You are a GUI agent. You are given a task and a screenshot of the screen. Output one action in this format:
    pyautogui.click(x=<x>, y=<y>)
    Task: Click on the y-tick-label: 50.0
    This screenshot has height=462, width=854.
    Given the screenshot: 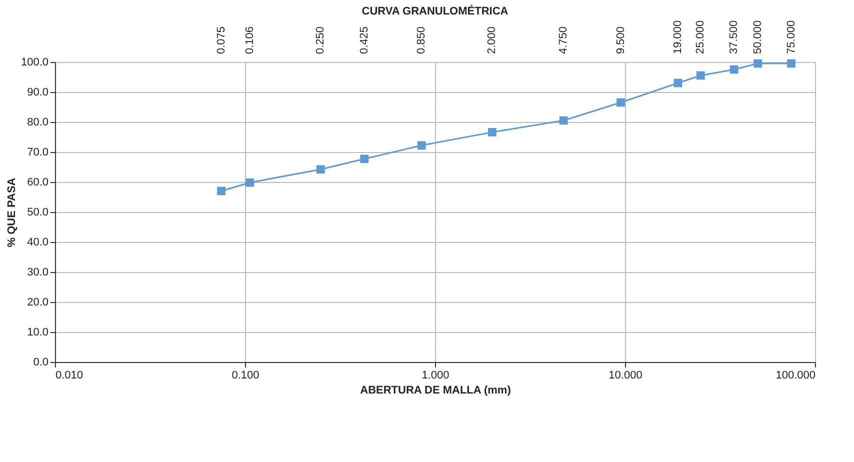 What is the action you would take?
    pyautogui.click(x=37, y=212)
    